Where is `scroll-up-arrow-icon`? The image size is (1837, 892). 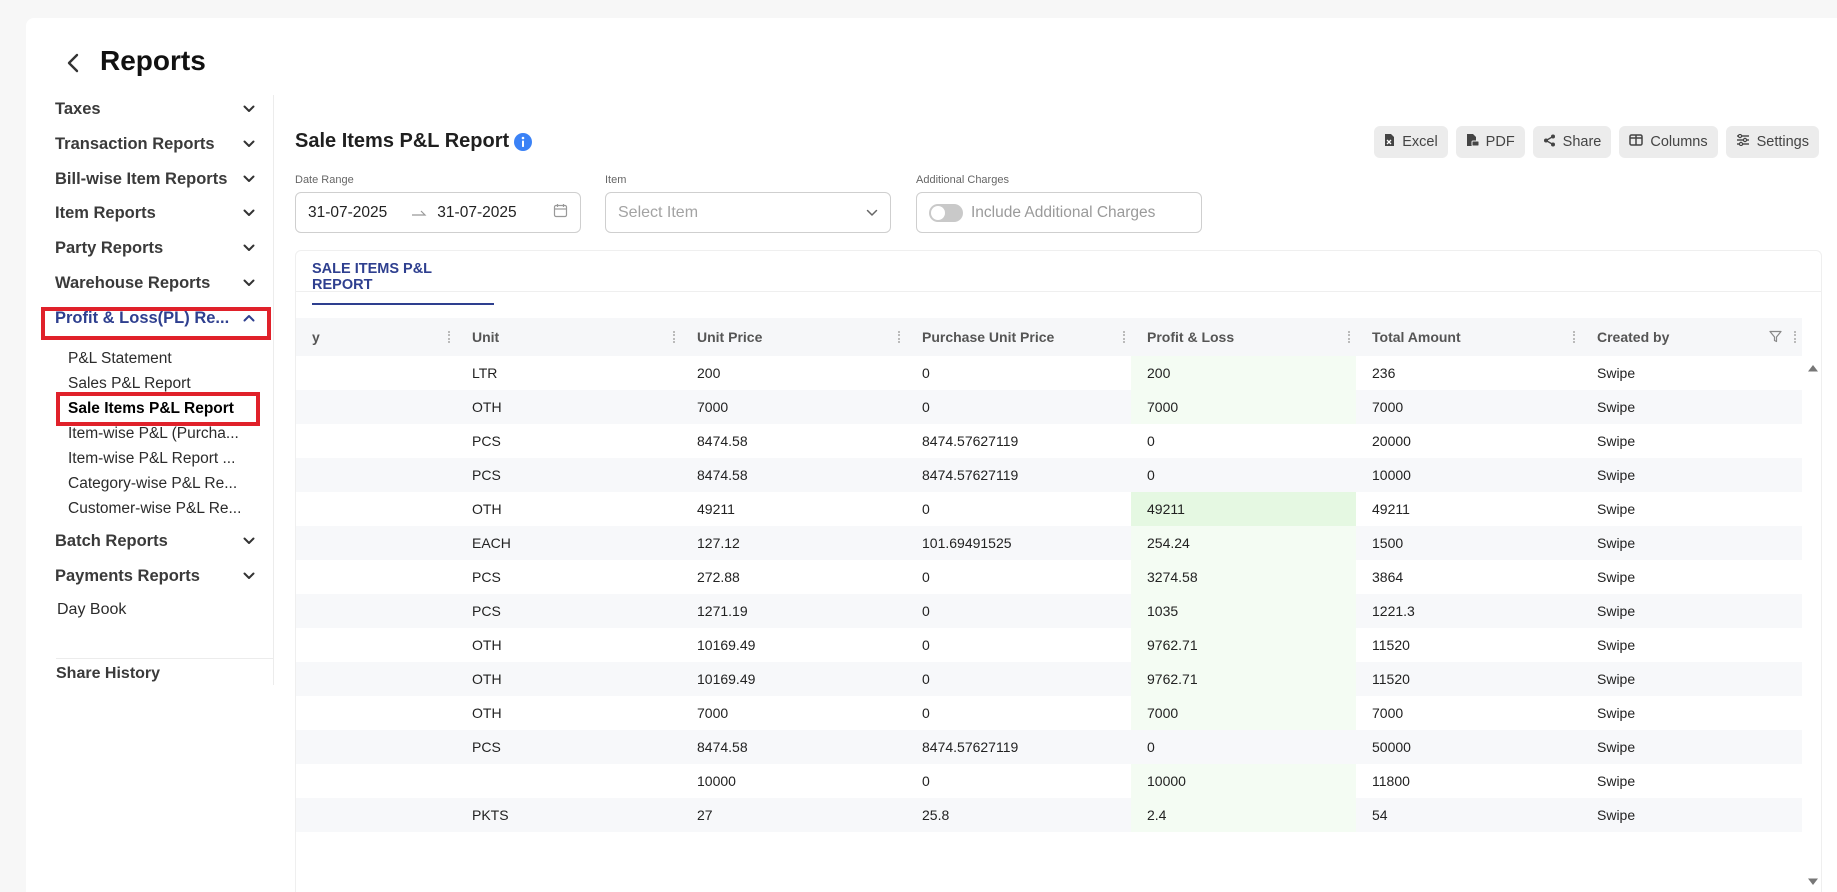
scroll-up-arrow-icon is located at coordinates (1813, 369).